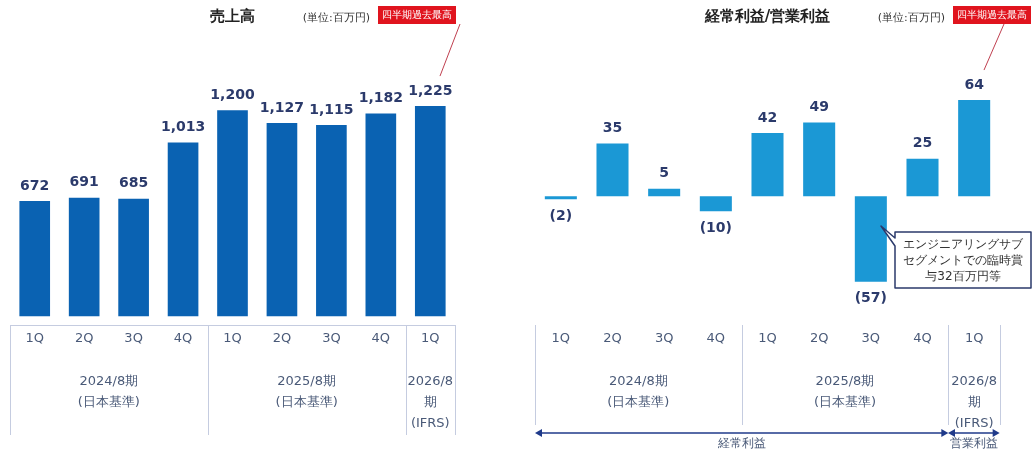  What do you see at coordinates (84, 181) in the screenshot?
I see `data-label: 691` at bounding box center [84, 181].